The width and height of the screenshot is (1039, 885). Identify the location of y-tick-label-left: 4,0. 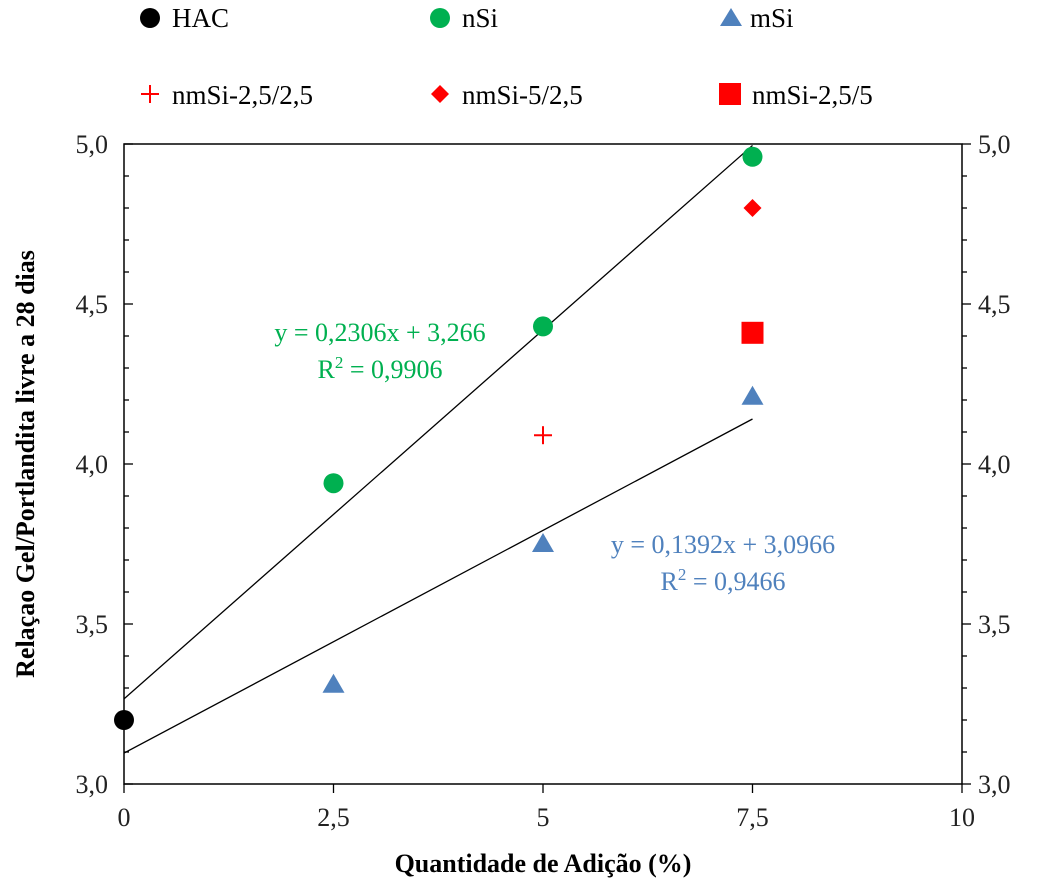
(92, 464).